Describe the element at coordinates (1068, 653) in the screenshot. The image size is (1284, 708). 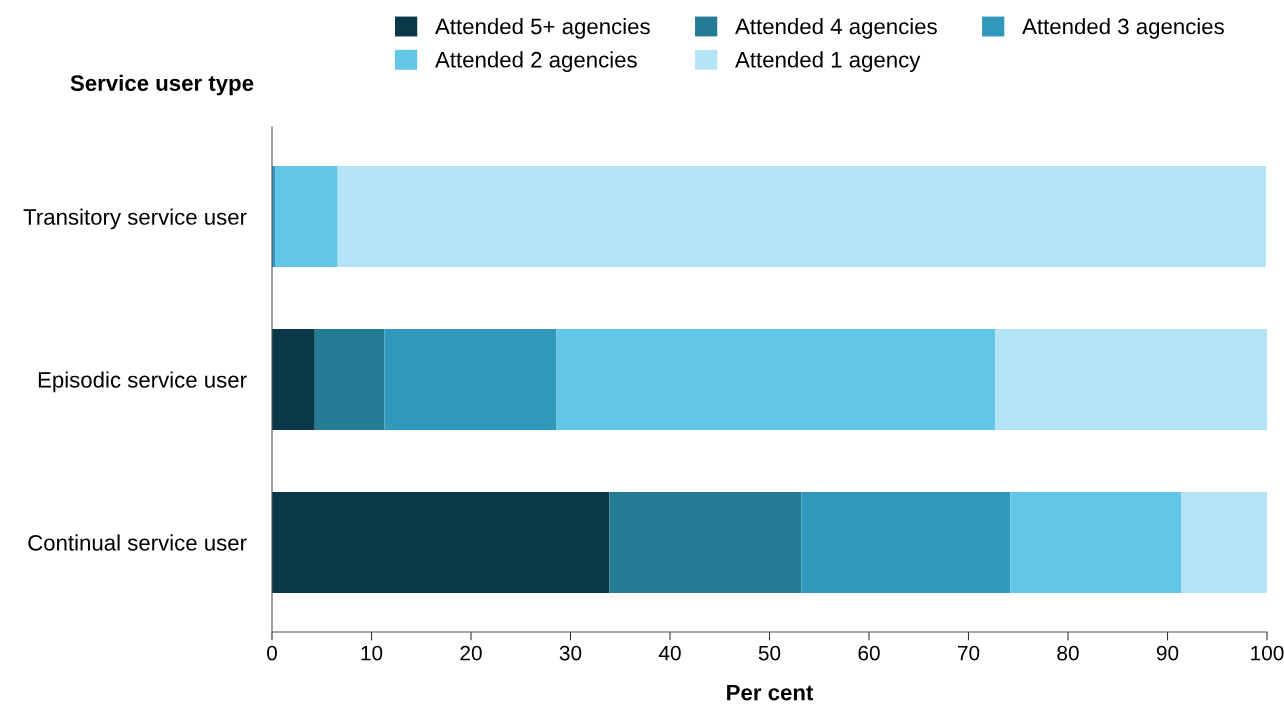
I see `x-tick-label: 80` at that location.